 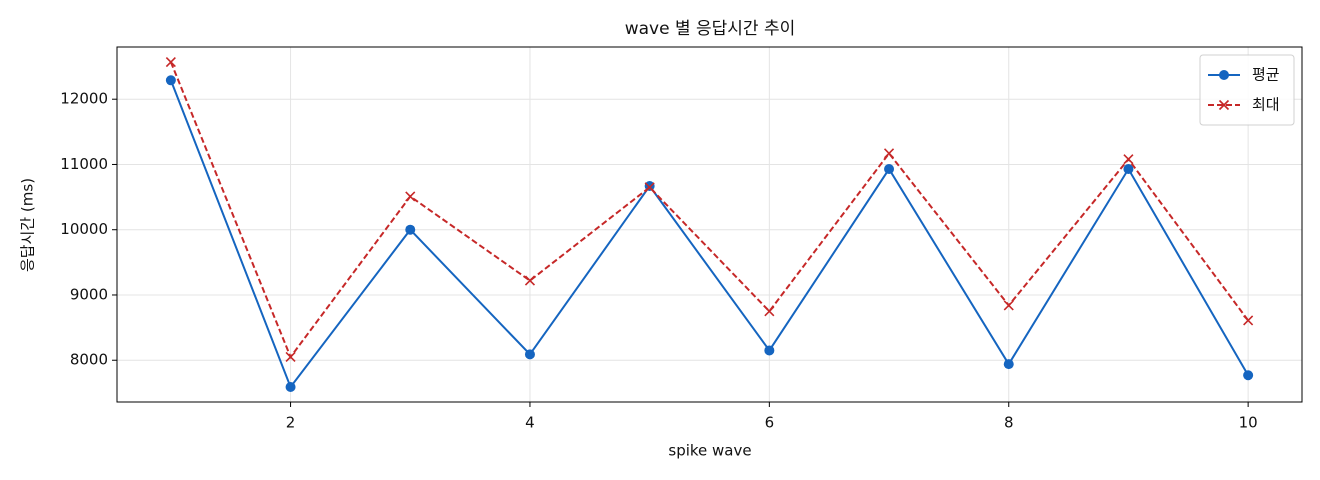 What do you see at coordinates (1266, 105) in the screenshot?
I see `legend-label: 최대` at bounding box center [1266, 105].